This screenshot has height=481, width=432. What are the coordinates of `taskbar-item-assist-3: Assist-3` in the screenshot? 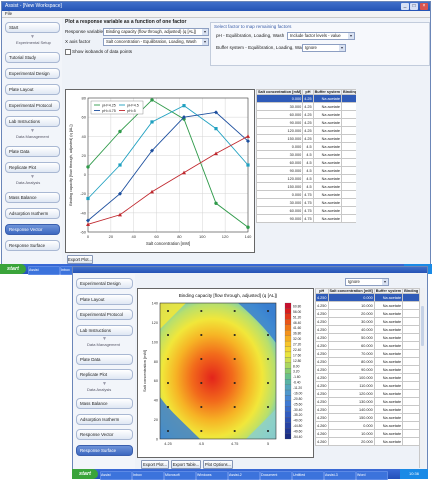 It's located at (340, 475).